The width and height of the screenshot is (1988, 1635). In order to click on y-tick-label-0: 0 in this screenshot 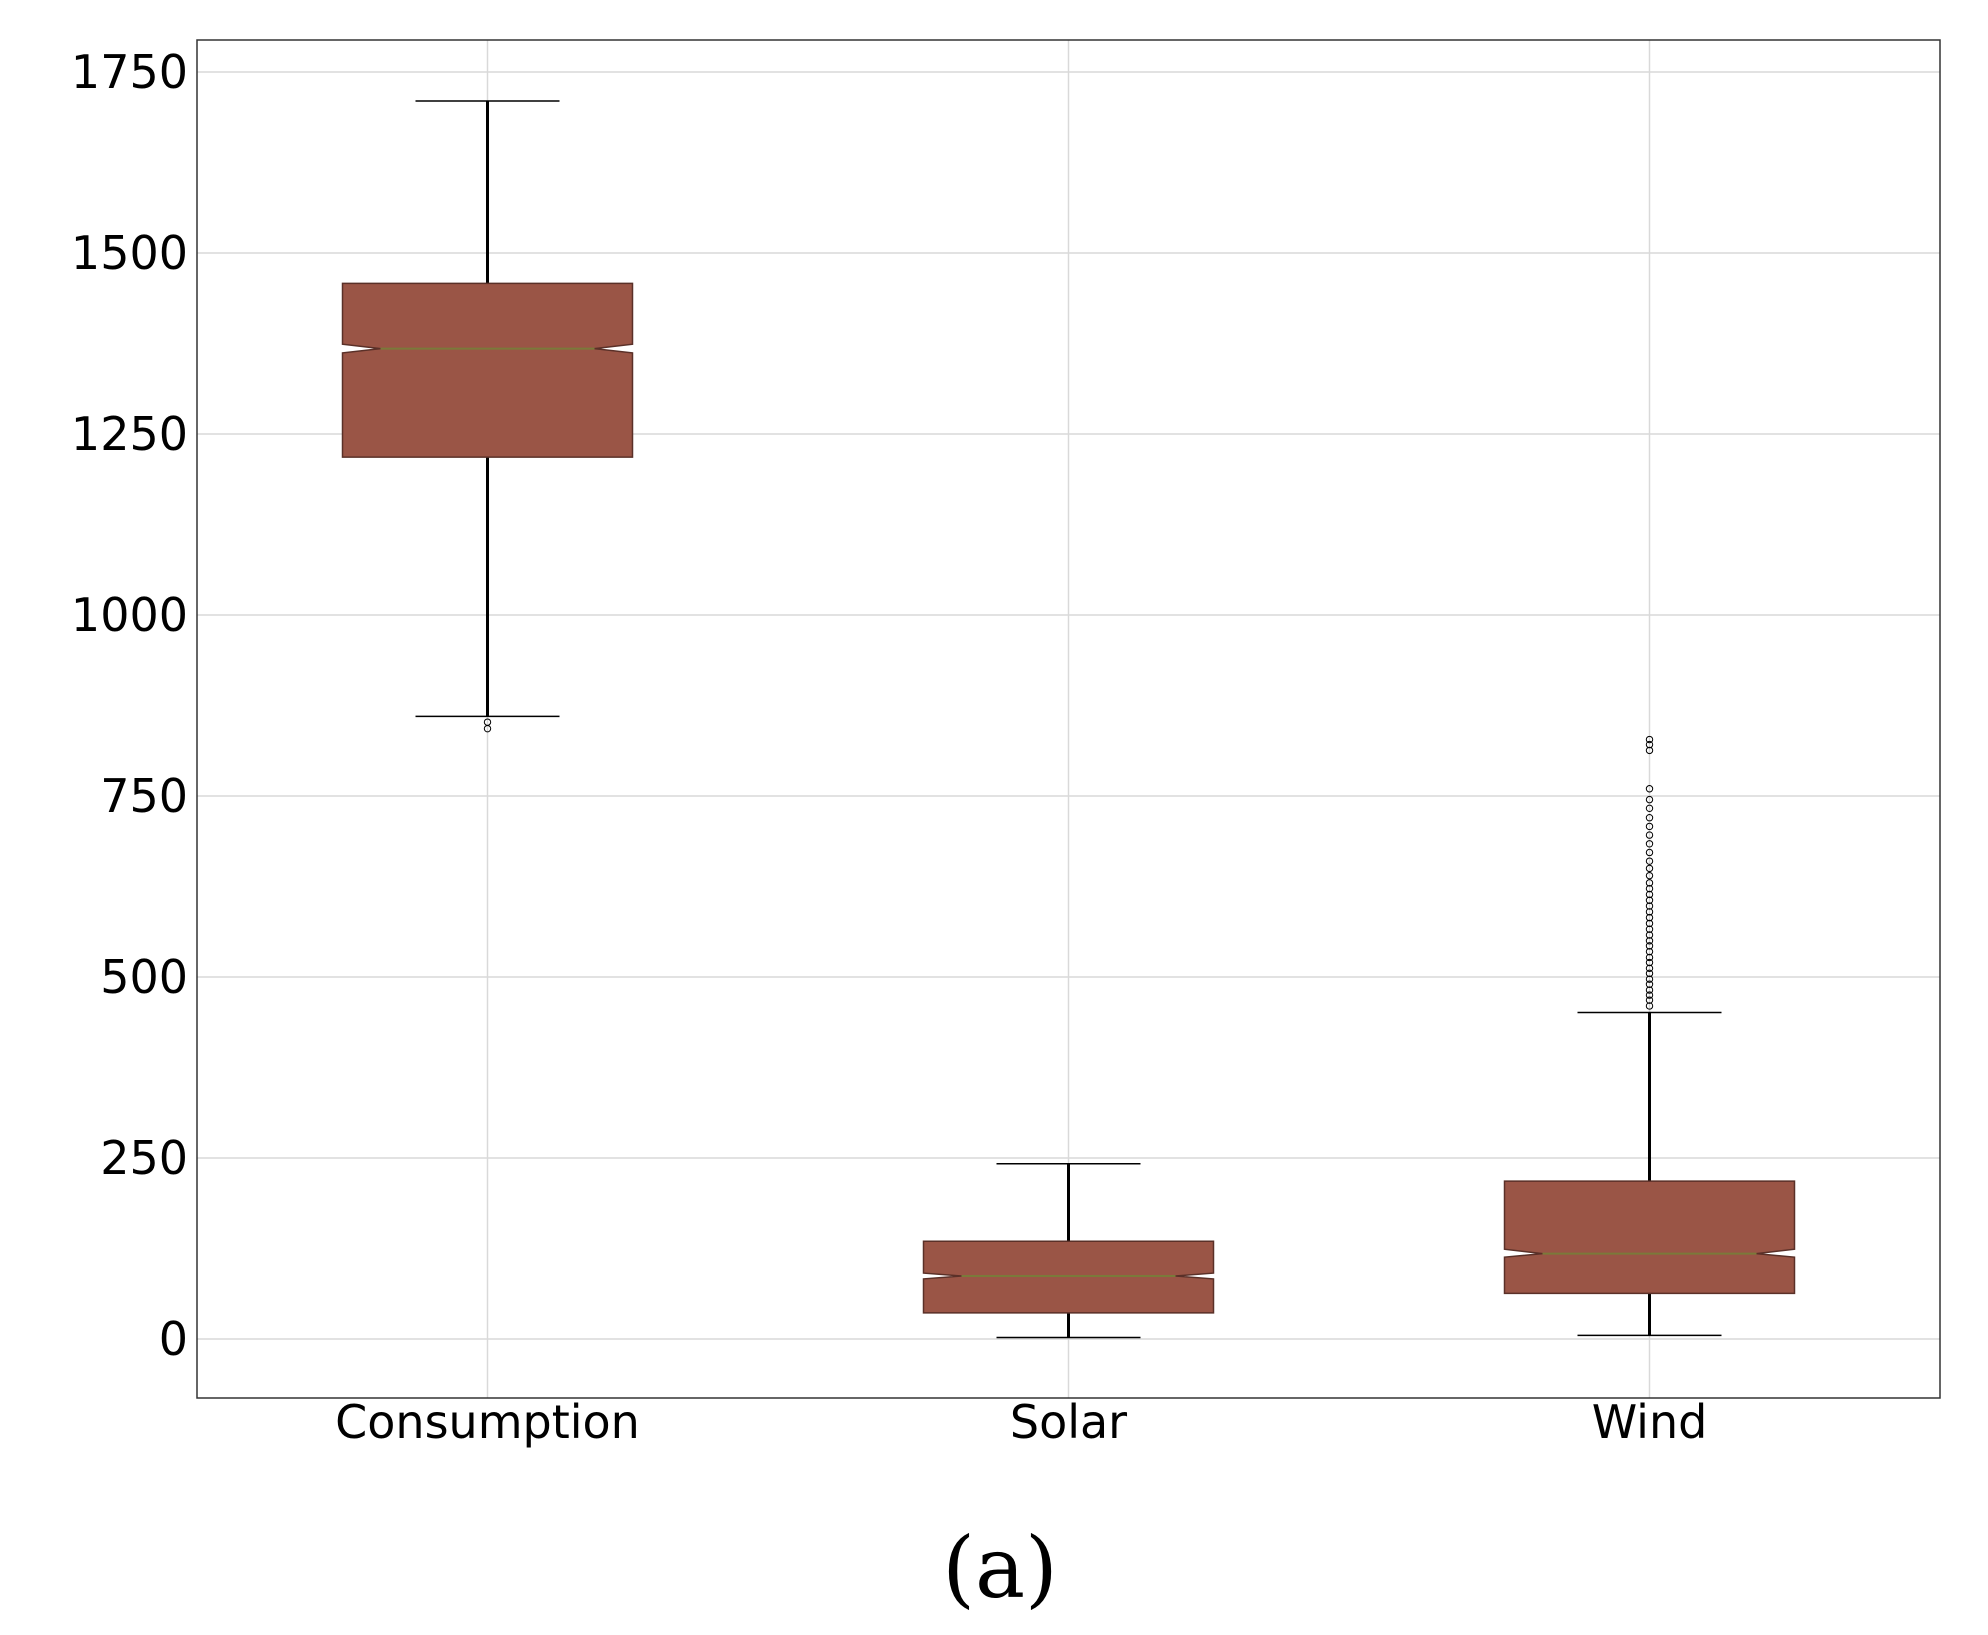, I will do `click(173, 1339)`.